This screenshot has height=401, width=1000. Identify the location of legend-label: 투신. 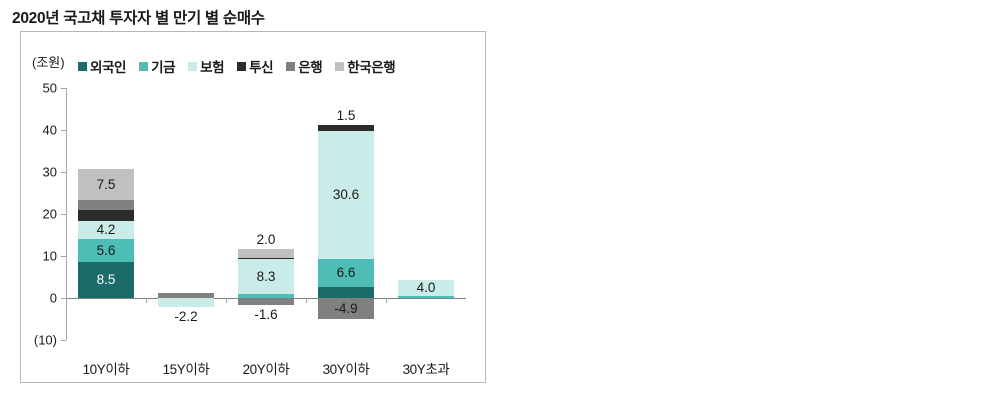
(261, 67).